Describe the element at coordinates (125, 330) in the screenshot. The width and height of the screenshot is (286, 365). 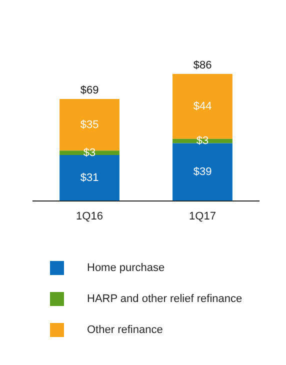
I see `legend-label: Other refinance` at that location.